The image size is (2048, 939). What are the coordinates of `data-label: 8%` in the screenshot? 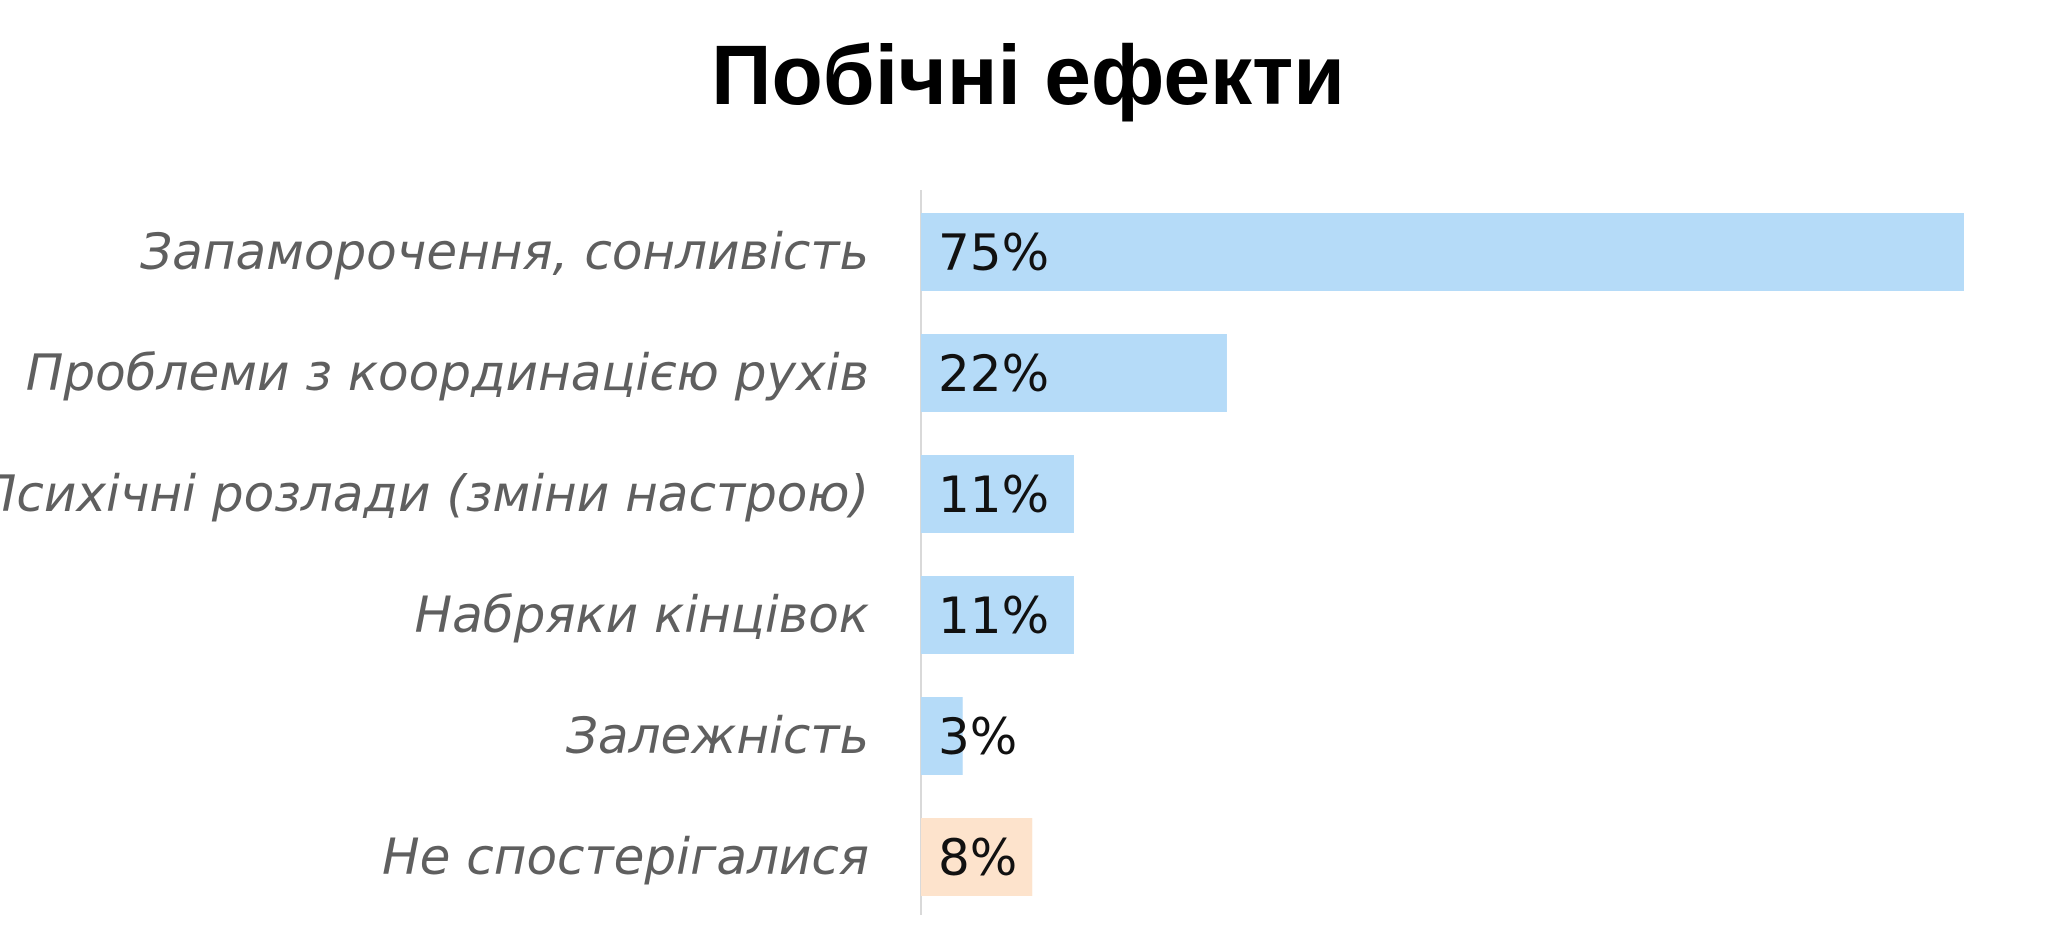 It's located at (977, 858).